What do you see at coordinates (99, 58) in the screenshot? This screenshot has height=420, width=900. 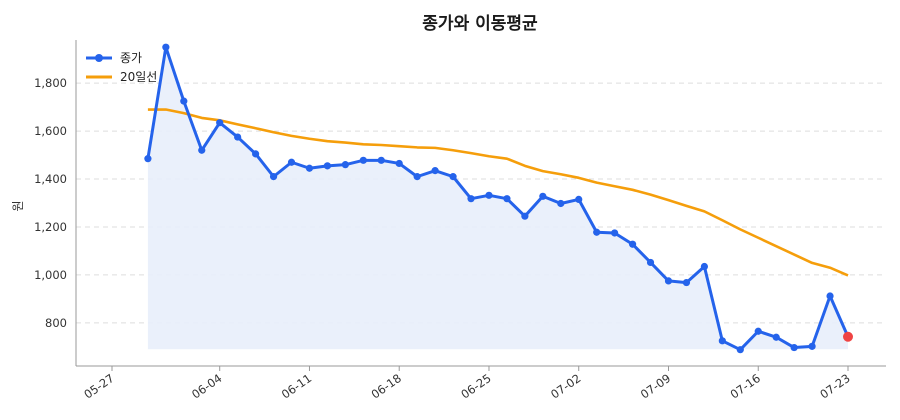 I see `legend-marker-close` at bounding box center [99, 58].